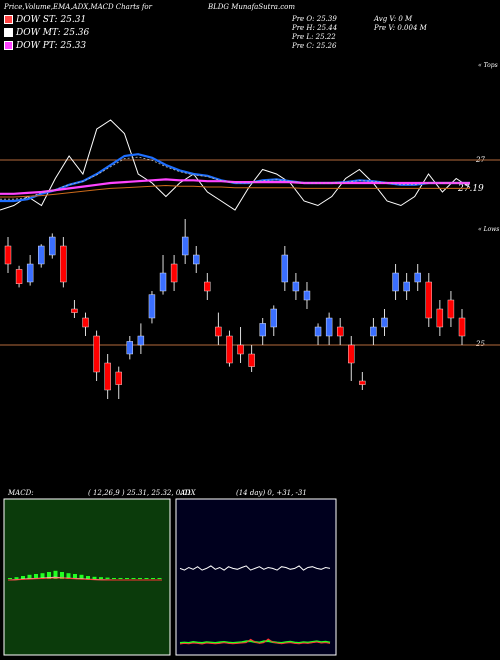 The height and width of the screenshot is (660, 500). I want to click on ema-short-line, so click(235, 178).